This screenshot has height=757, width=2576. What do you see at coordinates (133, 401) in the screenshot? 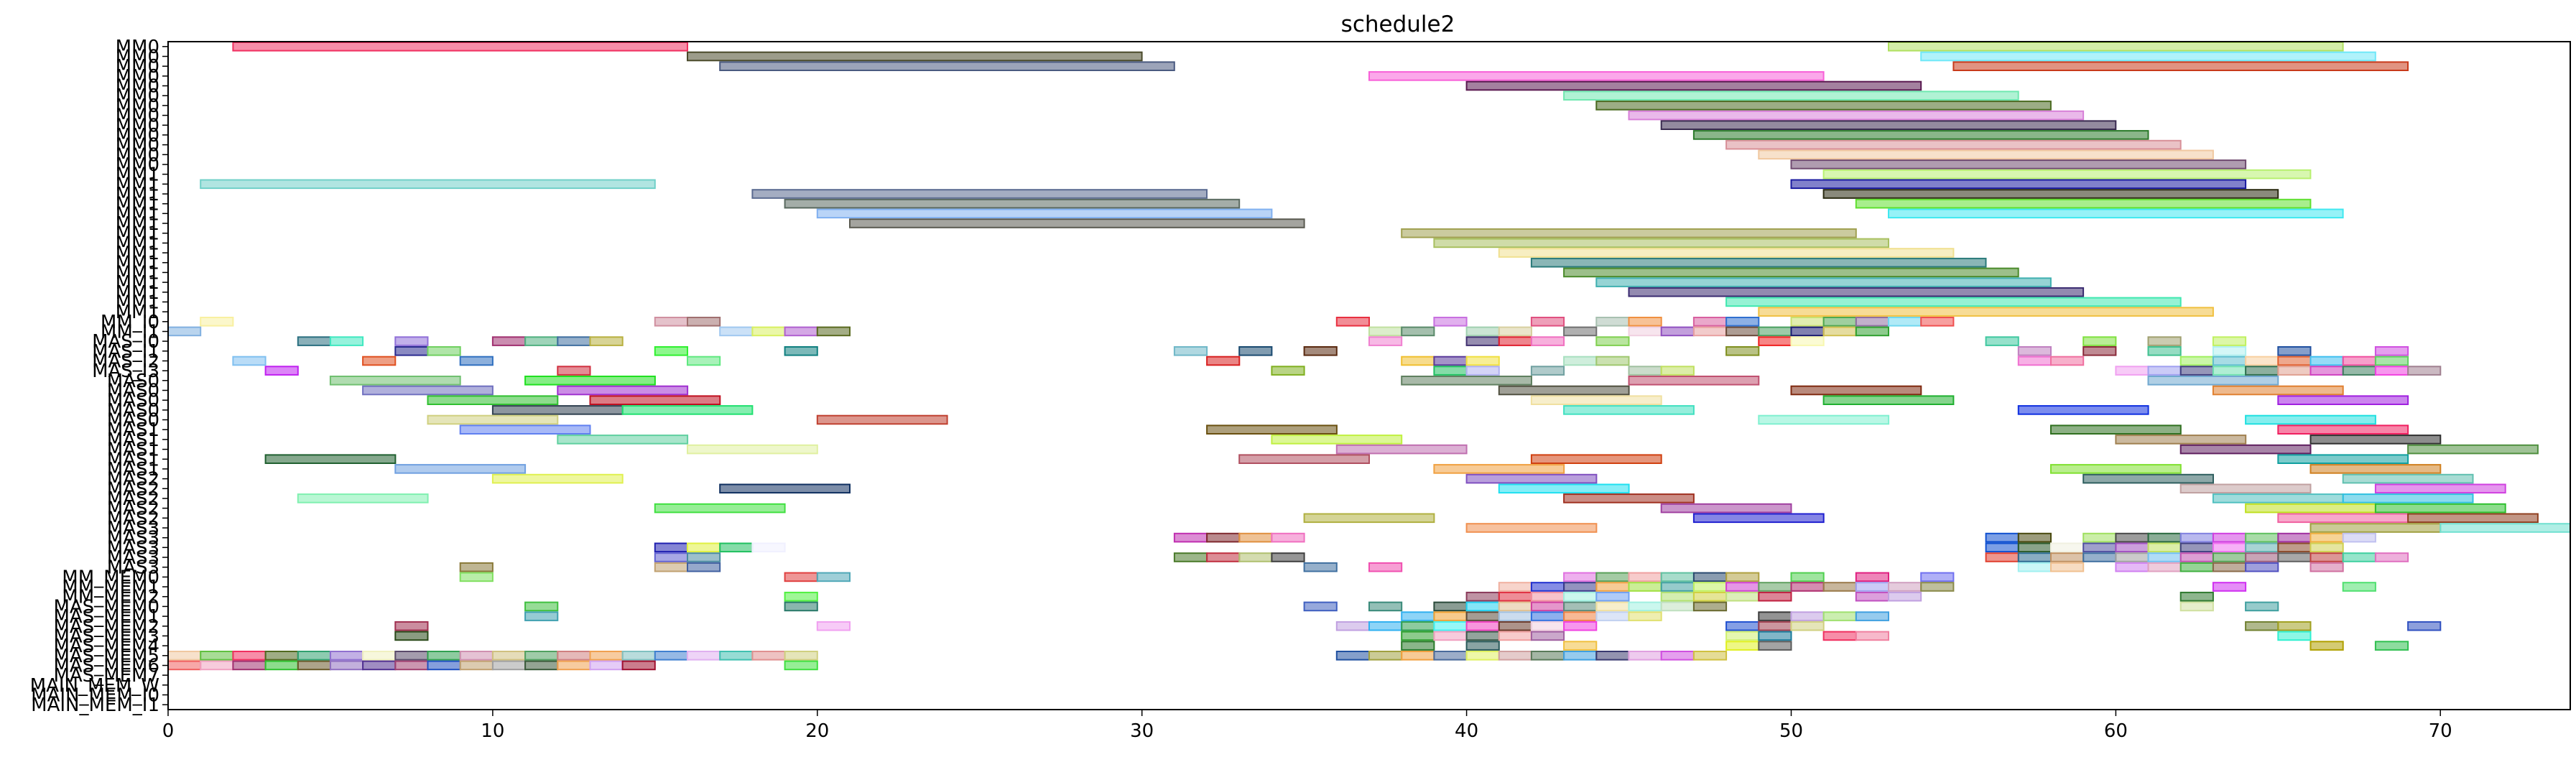
I see `y-tick-label: MAS0` at bounding box center [133, 401].